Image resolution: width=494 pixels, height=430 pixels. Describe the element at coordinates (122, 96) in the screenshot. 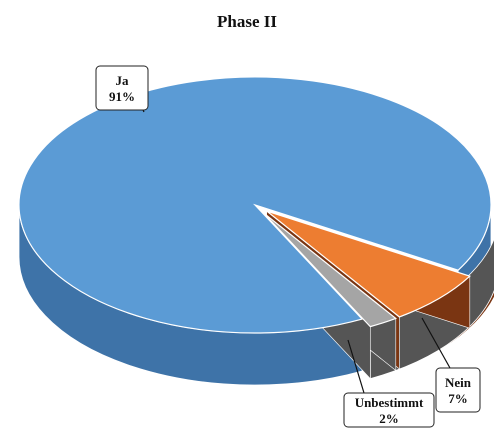

I see `slice-value-label: 91%` at that location.